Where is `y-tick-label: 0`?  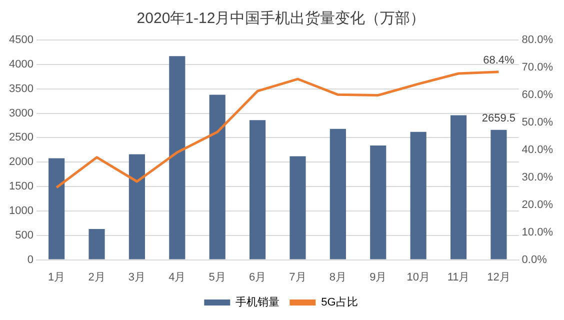 y-tick-label: 0 is located at coordinates (30, 260).